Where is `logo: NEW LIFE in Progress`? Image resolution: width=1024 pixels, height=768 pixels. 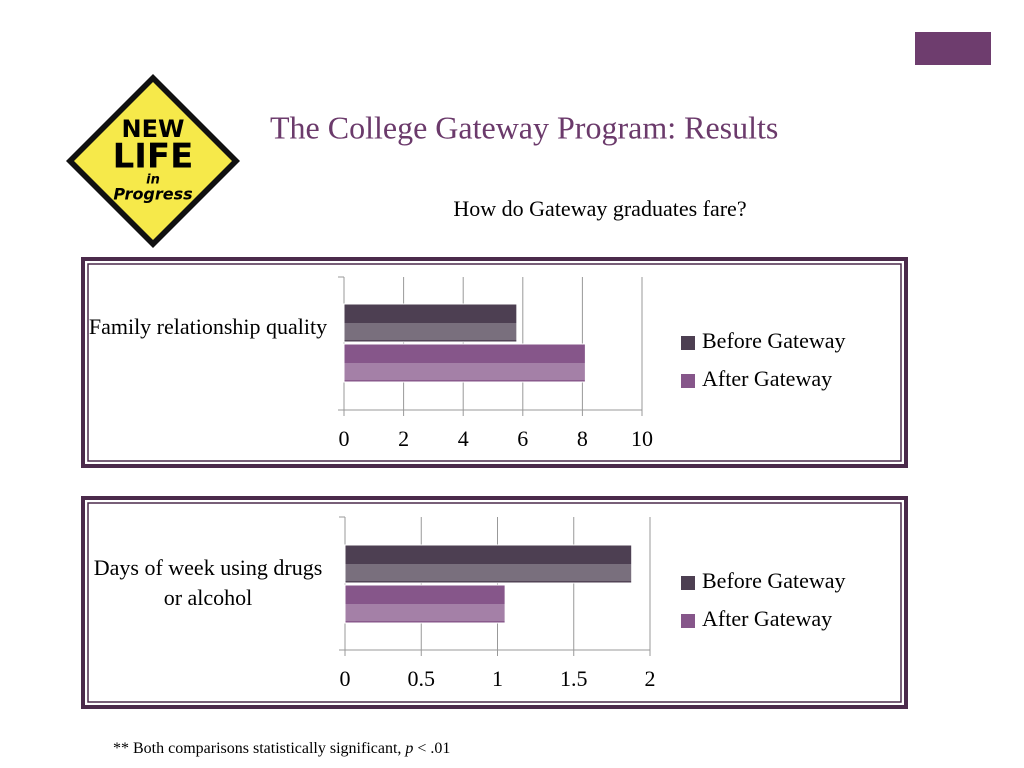
logo: NEW LIFE in Progress is located at coordinates (153, 161).